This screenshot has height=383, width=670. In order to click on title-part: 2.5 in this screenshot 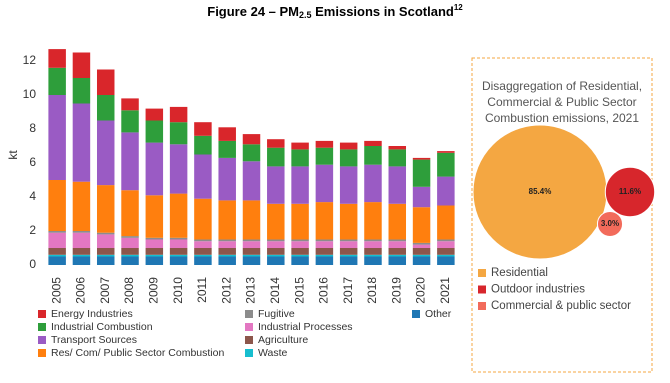, I will do `click(305, 15)`.